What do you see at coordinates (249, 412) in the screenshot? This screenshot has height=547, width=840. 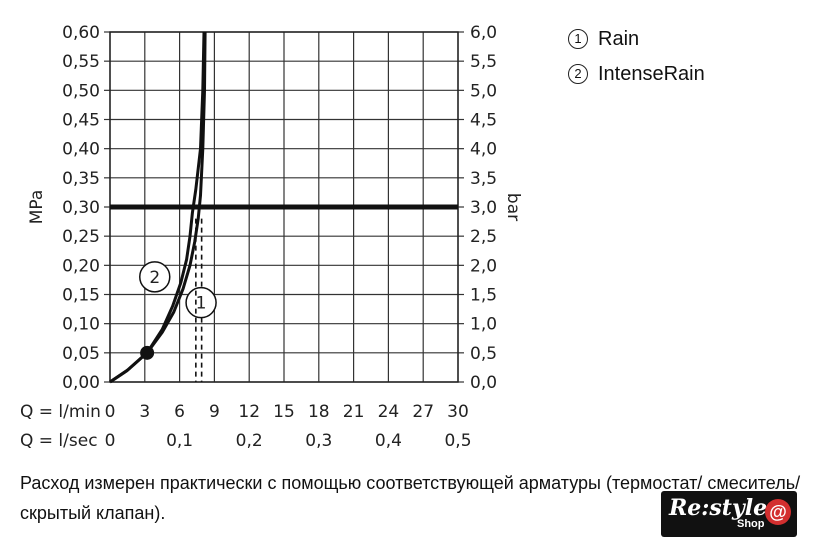 I see `x-lmin-tick-label: 12` at bounding box center [249, 412].